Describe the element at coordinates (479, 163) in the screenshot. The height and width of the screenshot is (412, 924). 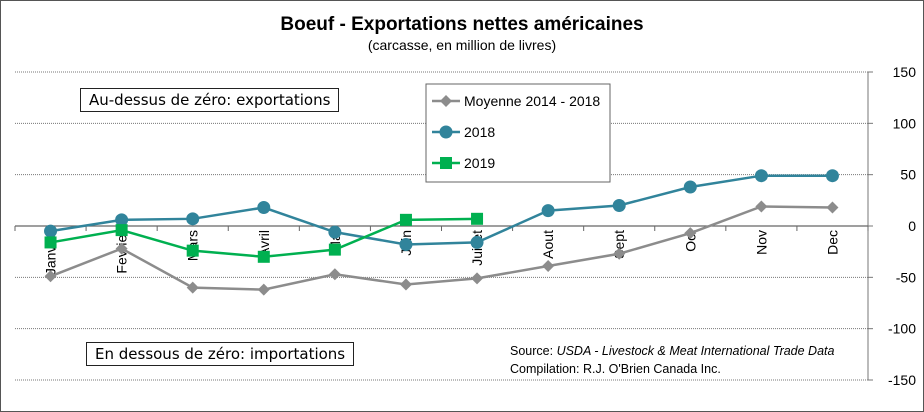
I see `legend-label: 2019` at that location.